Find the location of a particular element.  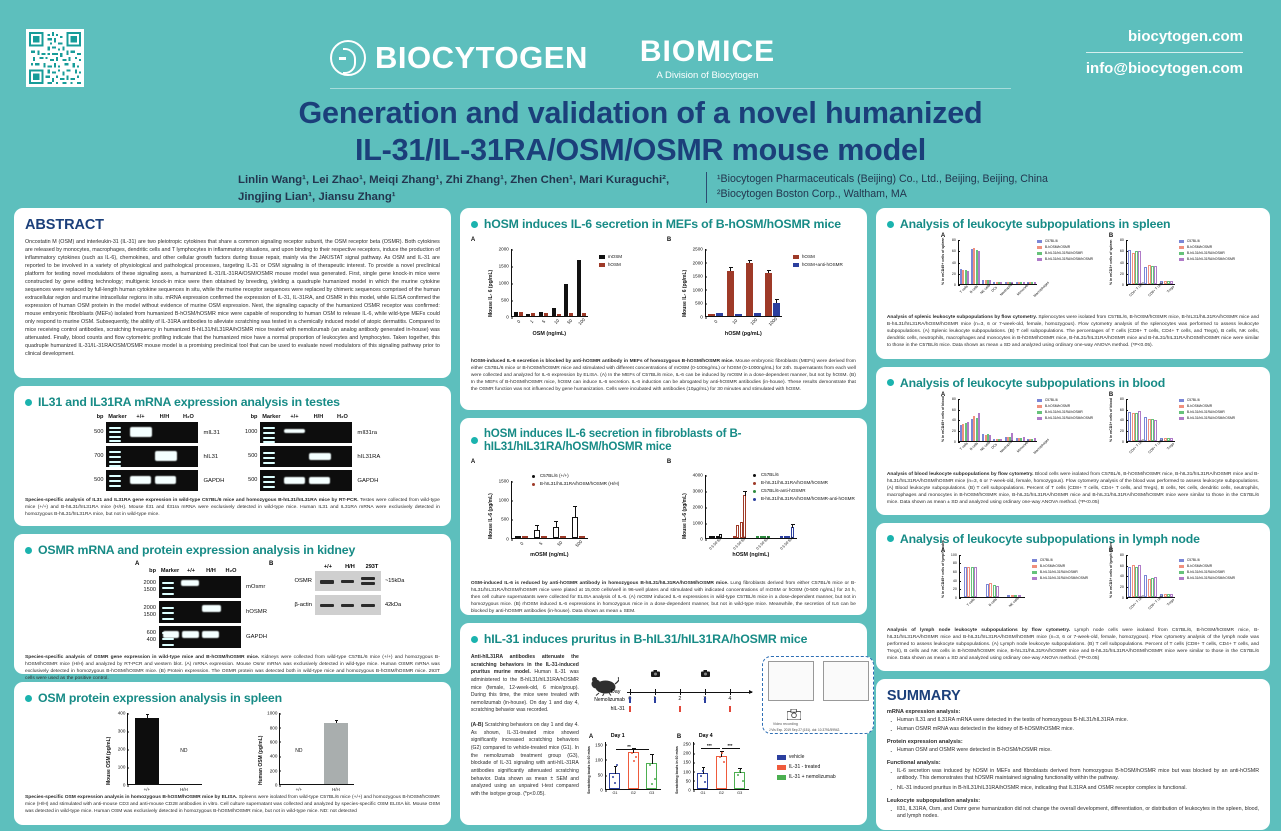

gel-il31ra: bp Marker +/+ H/H H₂O 1000 is located at coordinates (308, 454).